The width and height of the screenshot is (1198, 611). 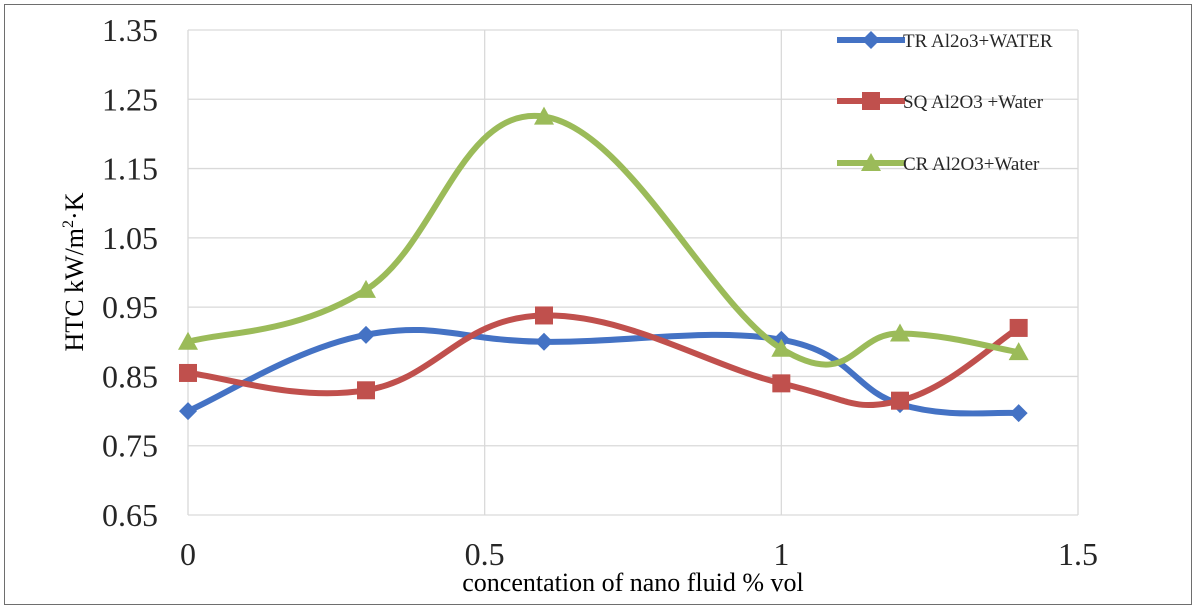 I want to click on y-tick-label: 1.05, so click(x=130, y=238).